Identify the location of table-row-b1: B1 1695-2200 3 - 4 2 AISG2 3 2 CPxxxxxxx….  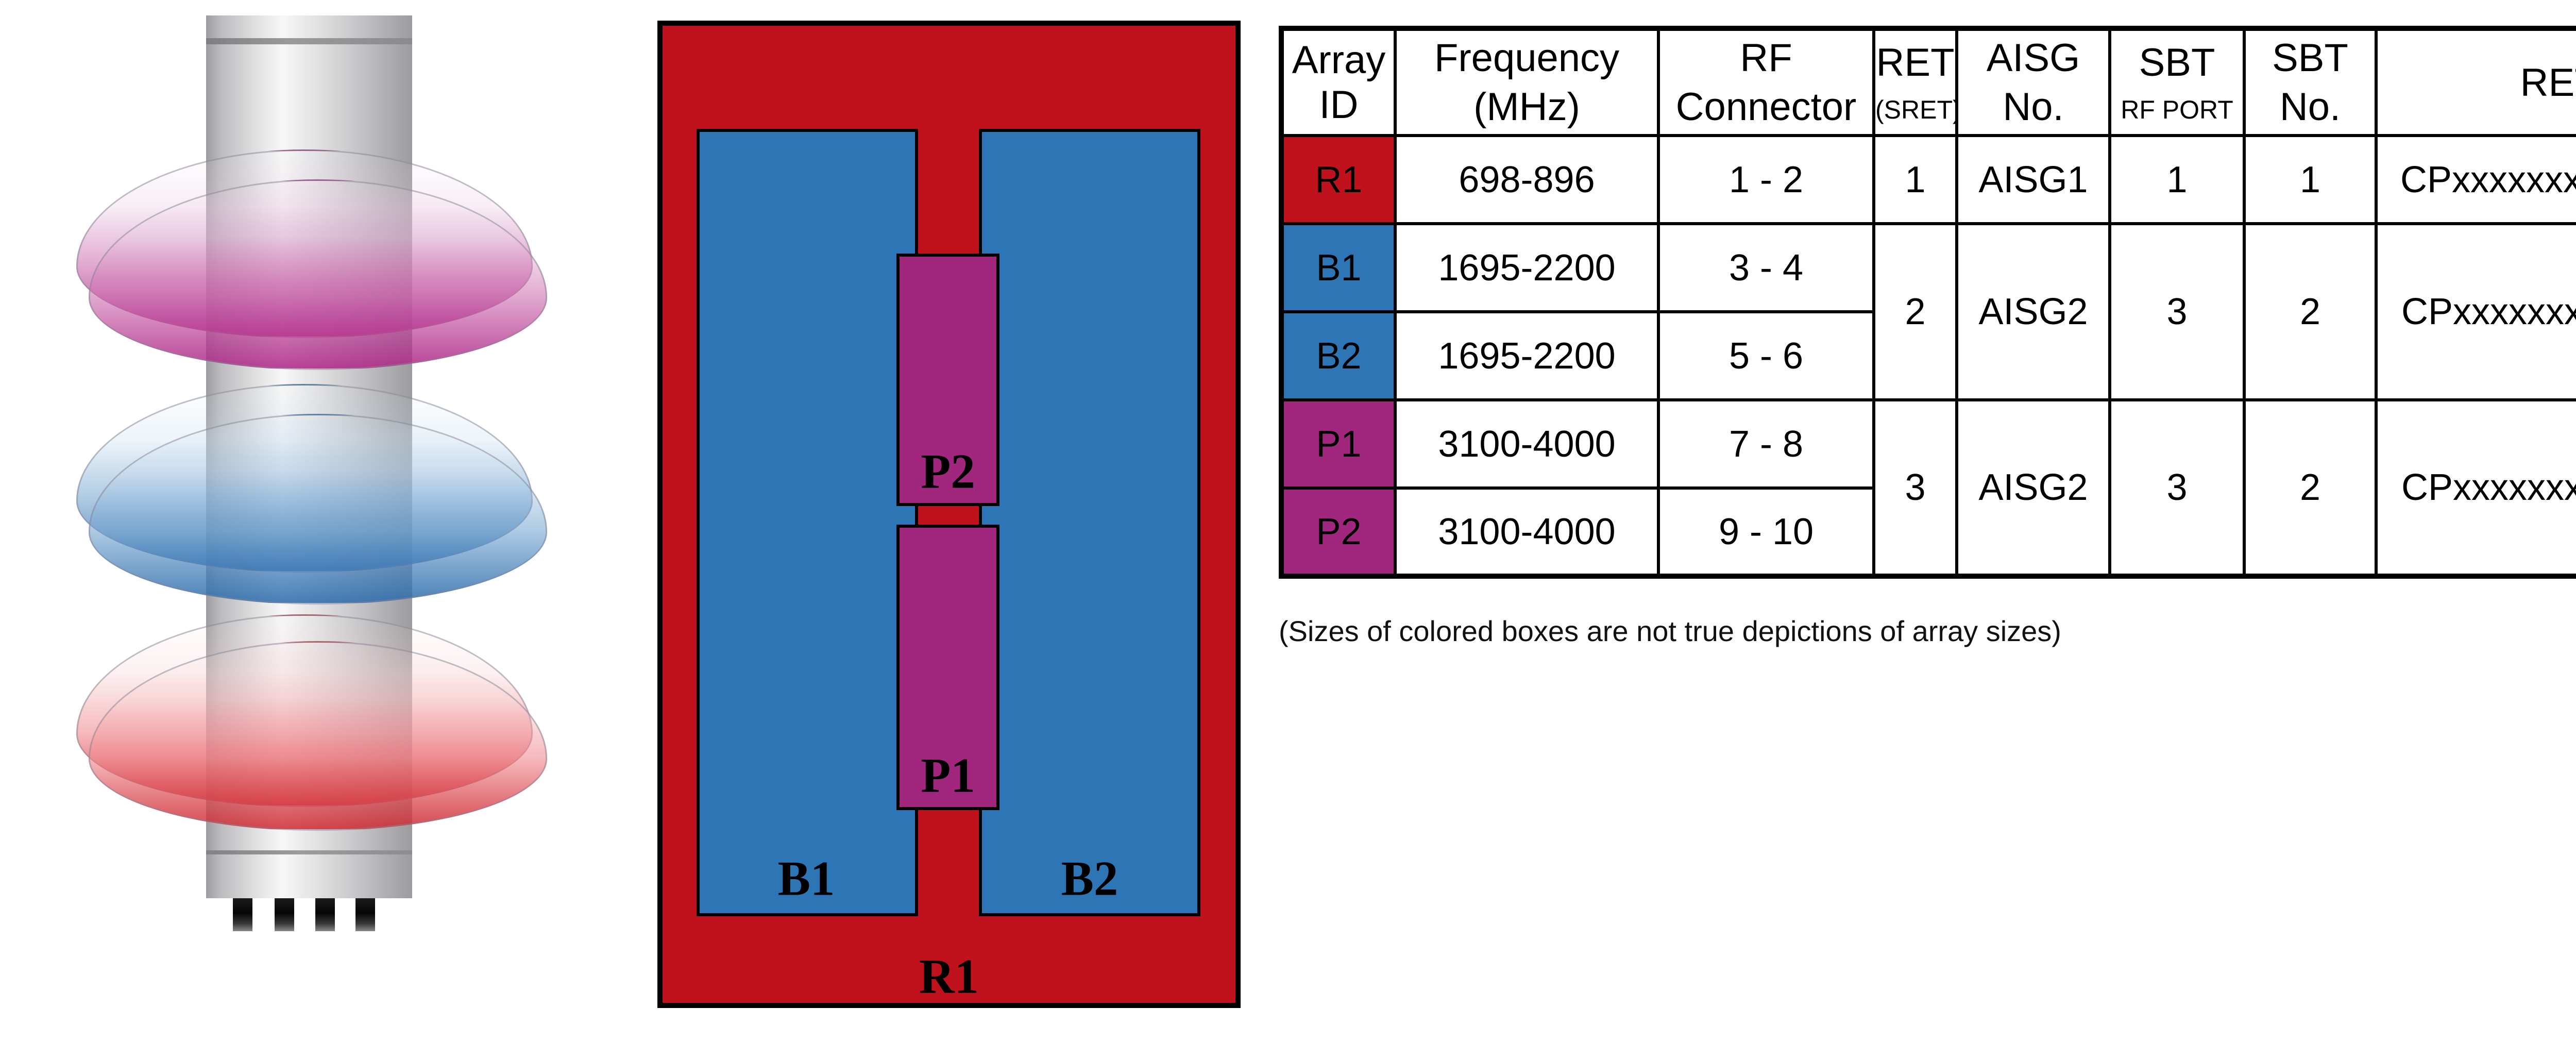
(1928, 311).